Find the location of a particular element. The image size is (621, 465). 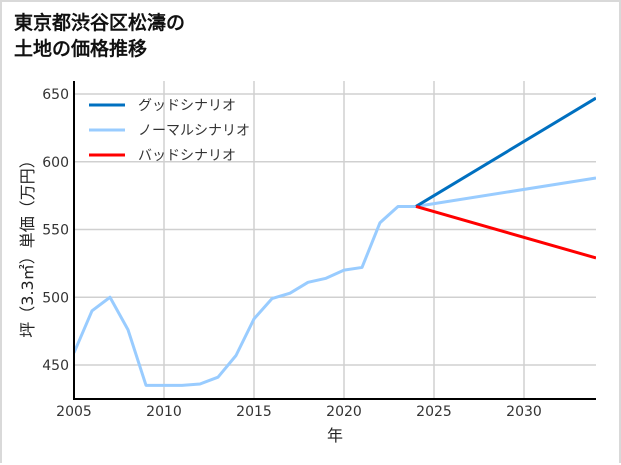

x-tick-label: 2025 is located at coordinates (434, 412).